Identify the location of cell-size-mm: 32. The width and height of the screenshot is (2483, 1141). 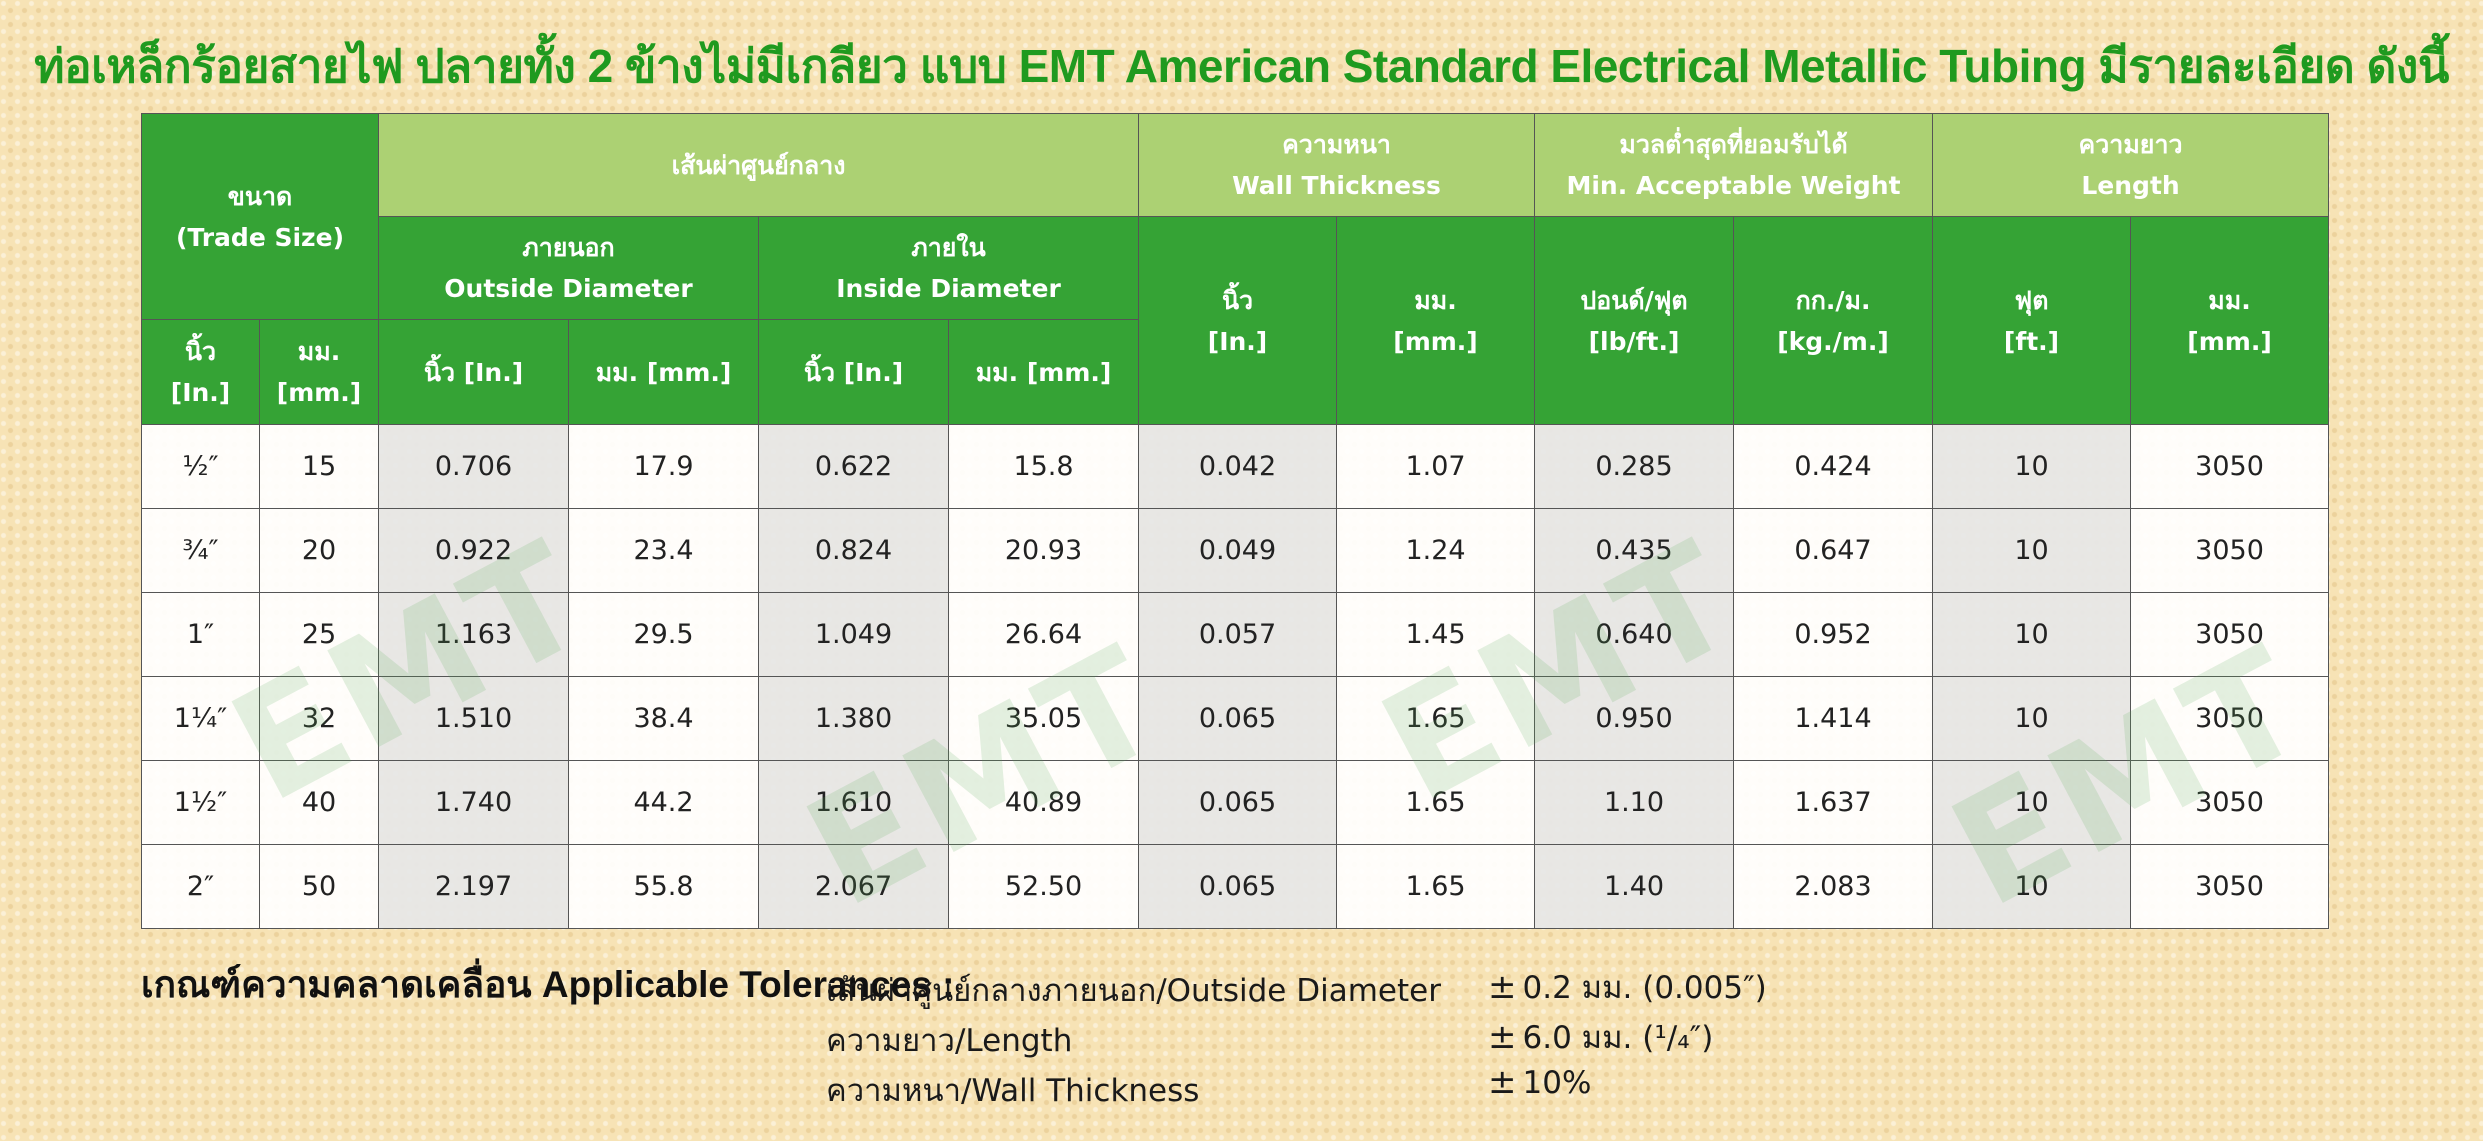
(319, 718).